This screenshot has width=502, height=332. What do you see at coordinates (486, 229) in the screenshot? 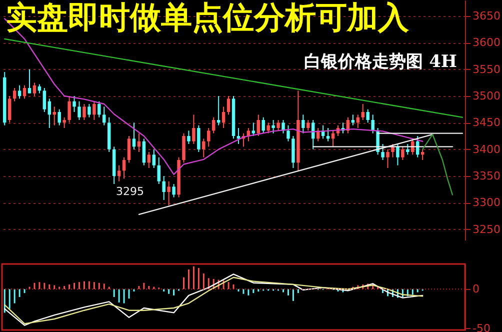
I see `y-tick-label: 3250` at bounding box center [486, 229].